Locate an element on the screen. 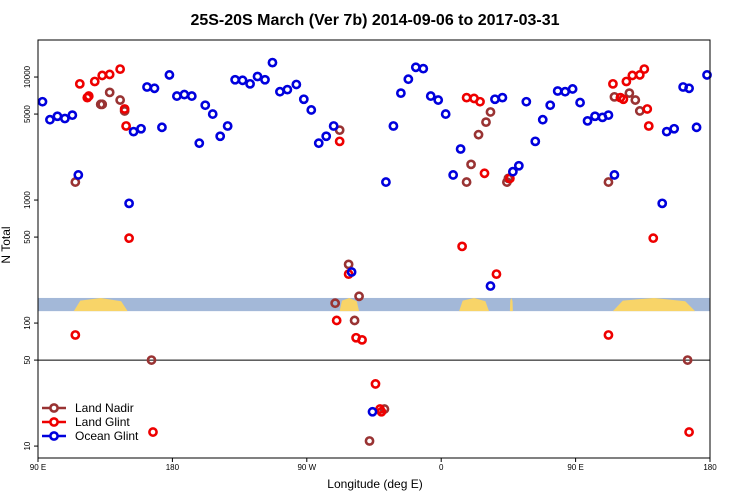 This screenshot has width=750, height=500. legend-label: Ocean Glint is located at coordinates (107, 436).